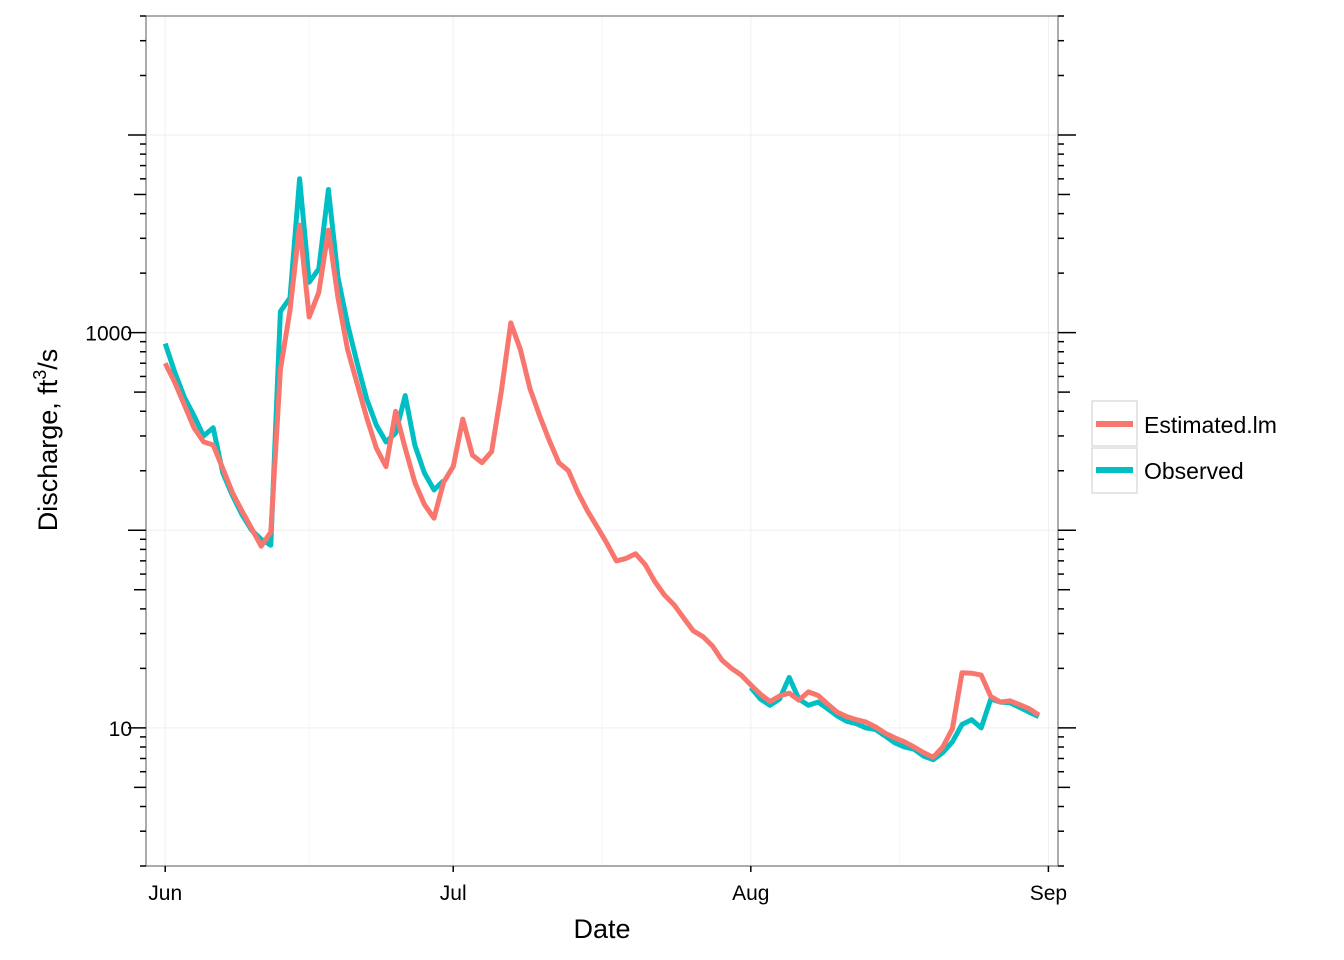 The height and width of the screenshot is (960, 1344). I want to click on y-tick-label: 1000, so click(108, 334).